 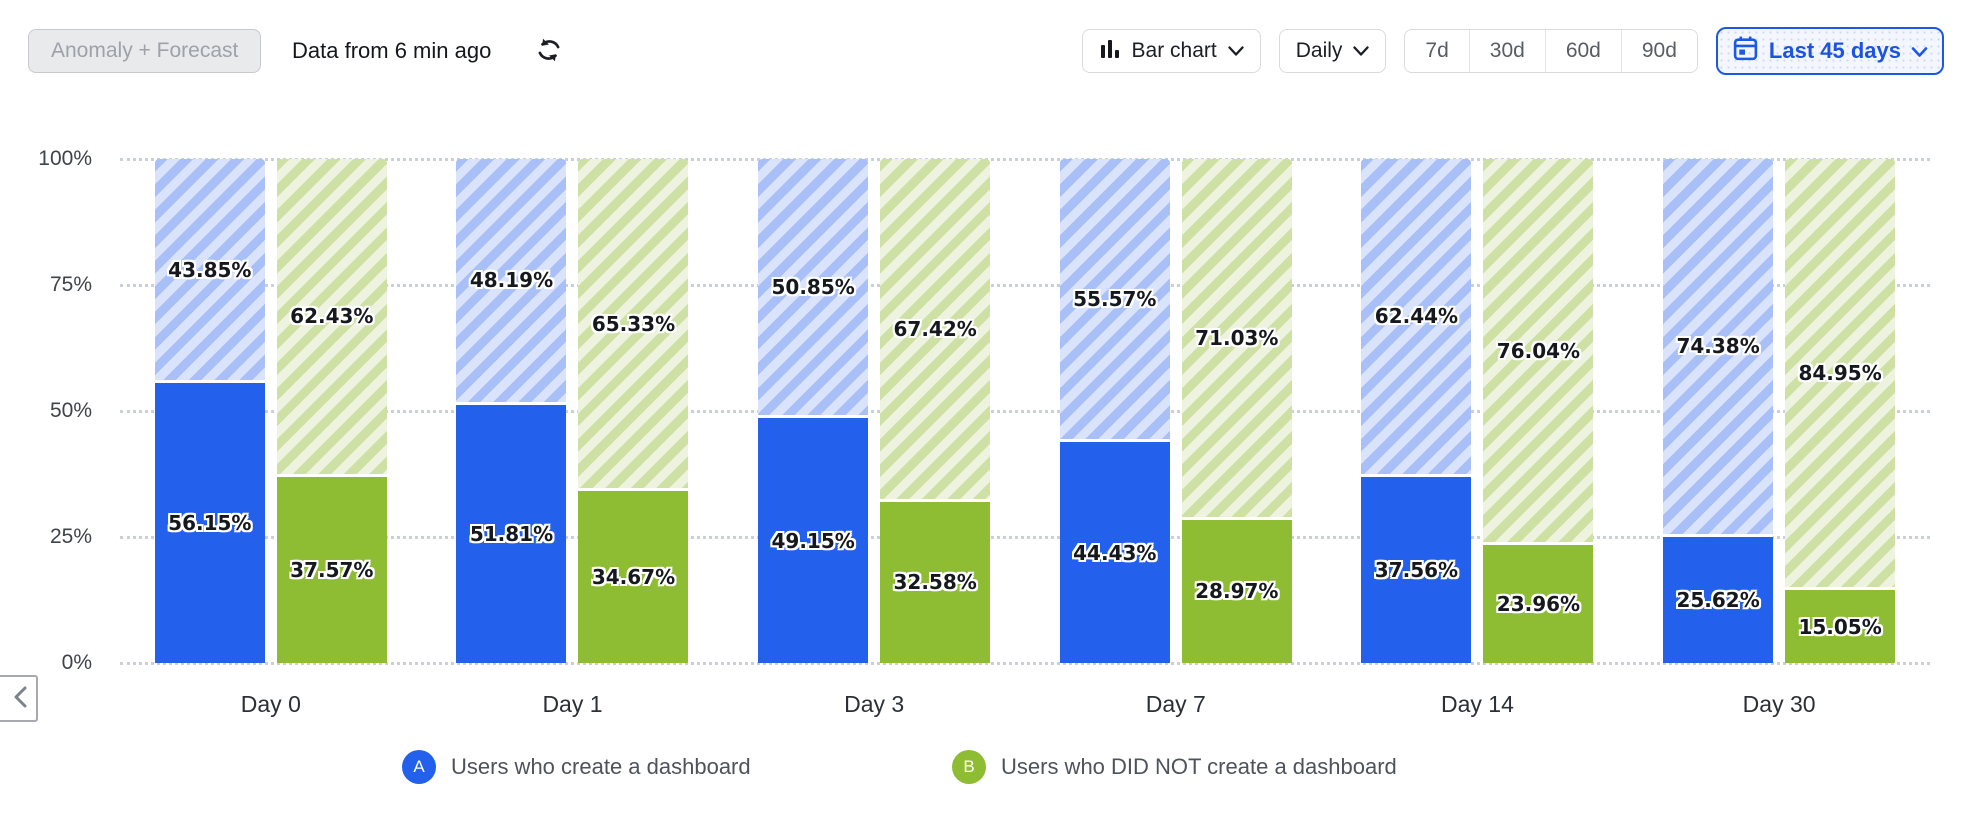 What do you see at coordinates (1477, 704) in the screenshot?
I see `x-axis-label: Day 14` at bounding box center [1477, 704].